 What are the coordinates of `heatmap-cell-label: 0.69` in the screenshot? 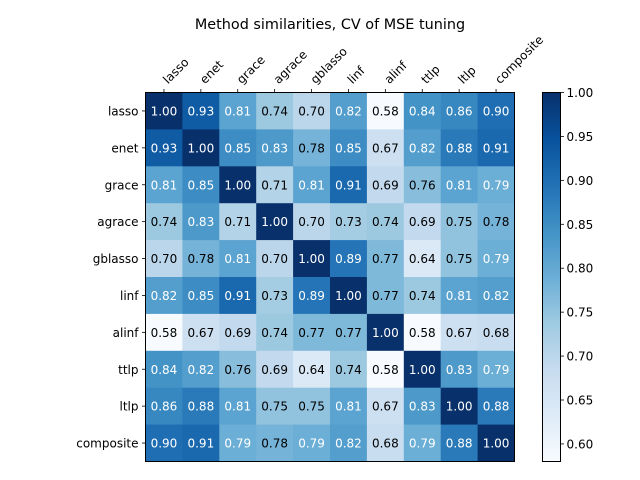 It's located at (385, 185).